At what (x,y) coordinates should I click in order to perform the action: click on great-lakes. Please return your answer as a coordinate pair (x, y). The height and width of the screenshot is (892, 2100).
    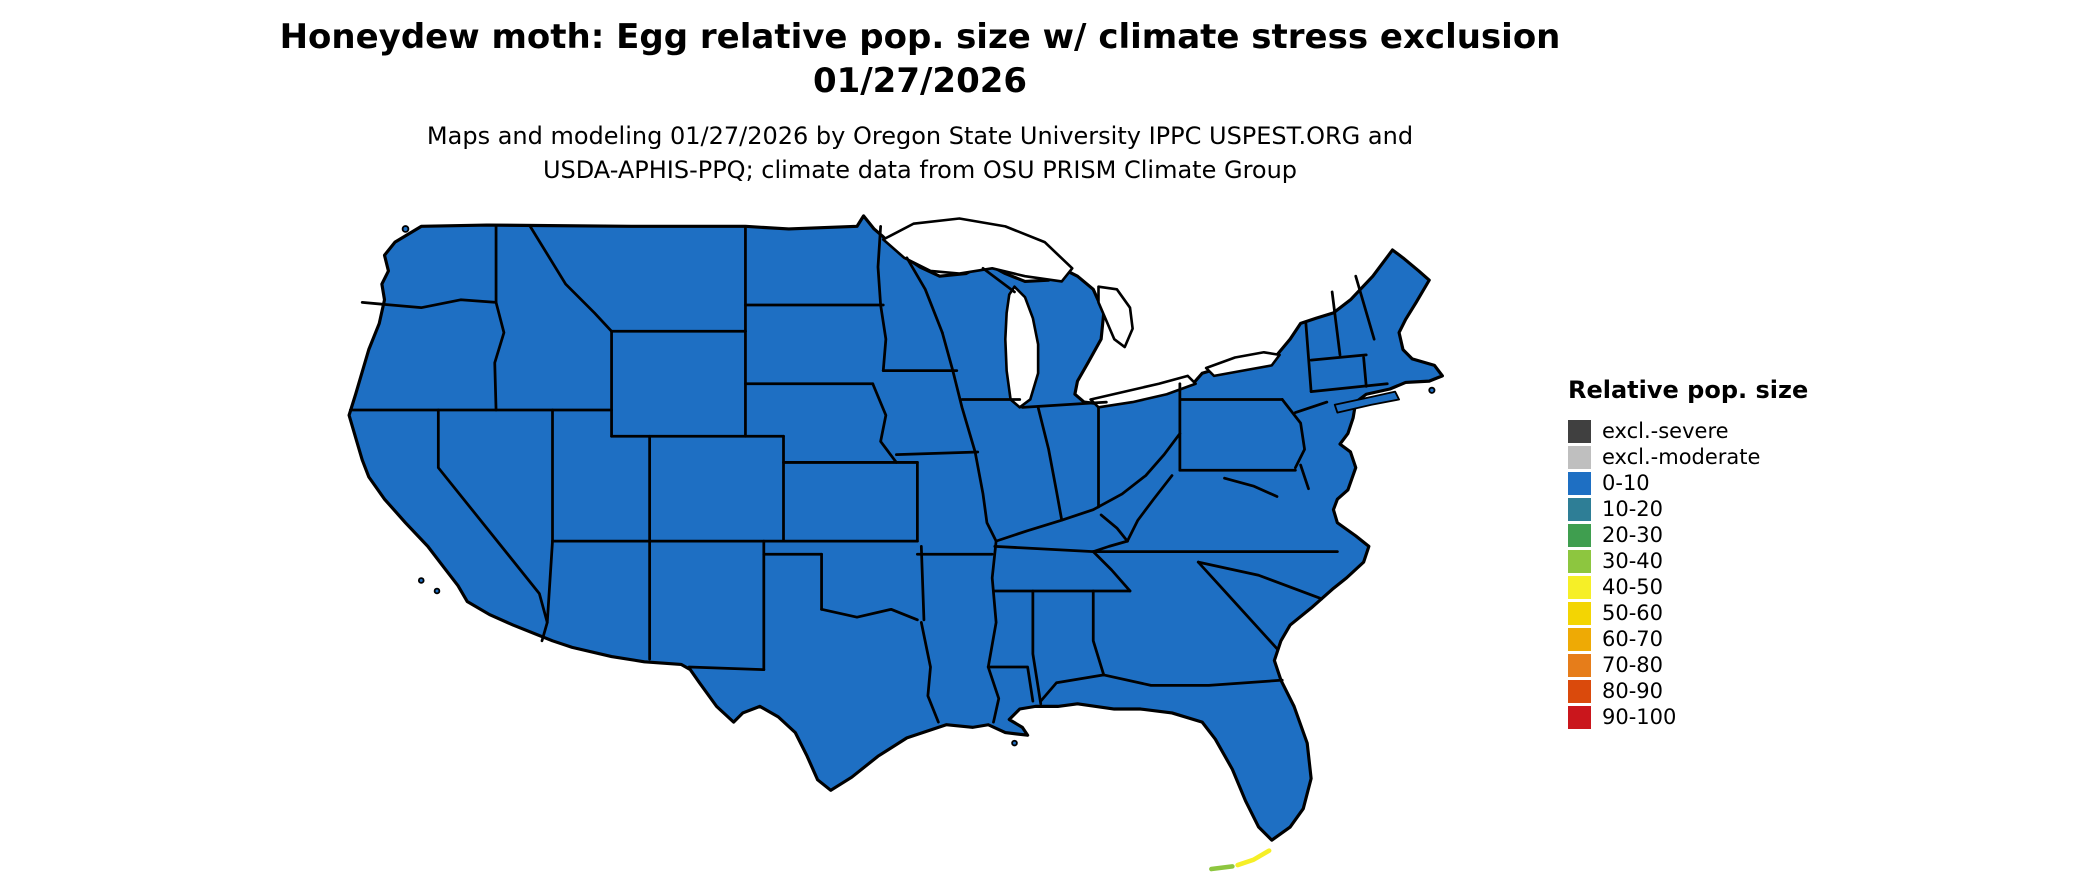
    Looking at the image, I should click on (1081, 313).